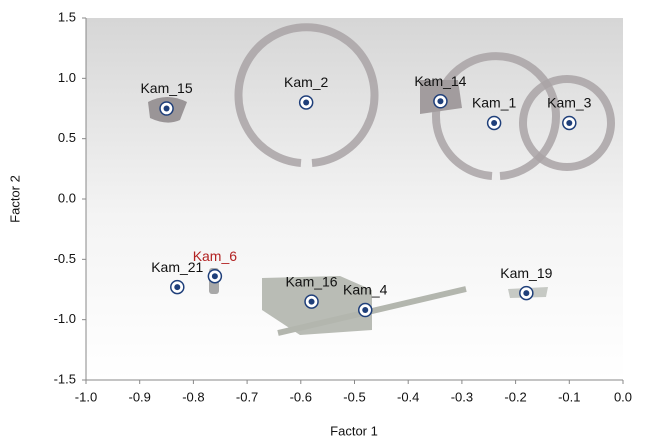  Describe the element at coordinates (65, 258) in the screenshot. I see `y-tick-label: -0.5` at that location.